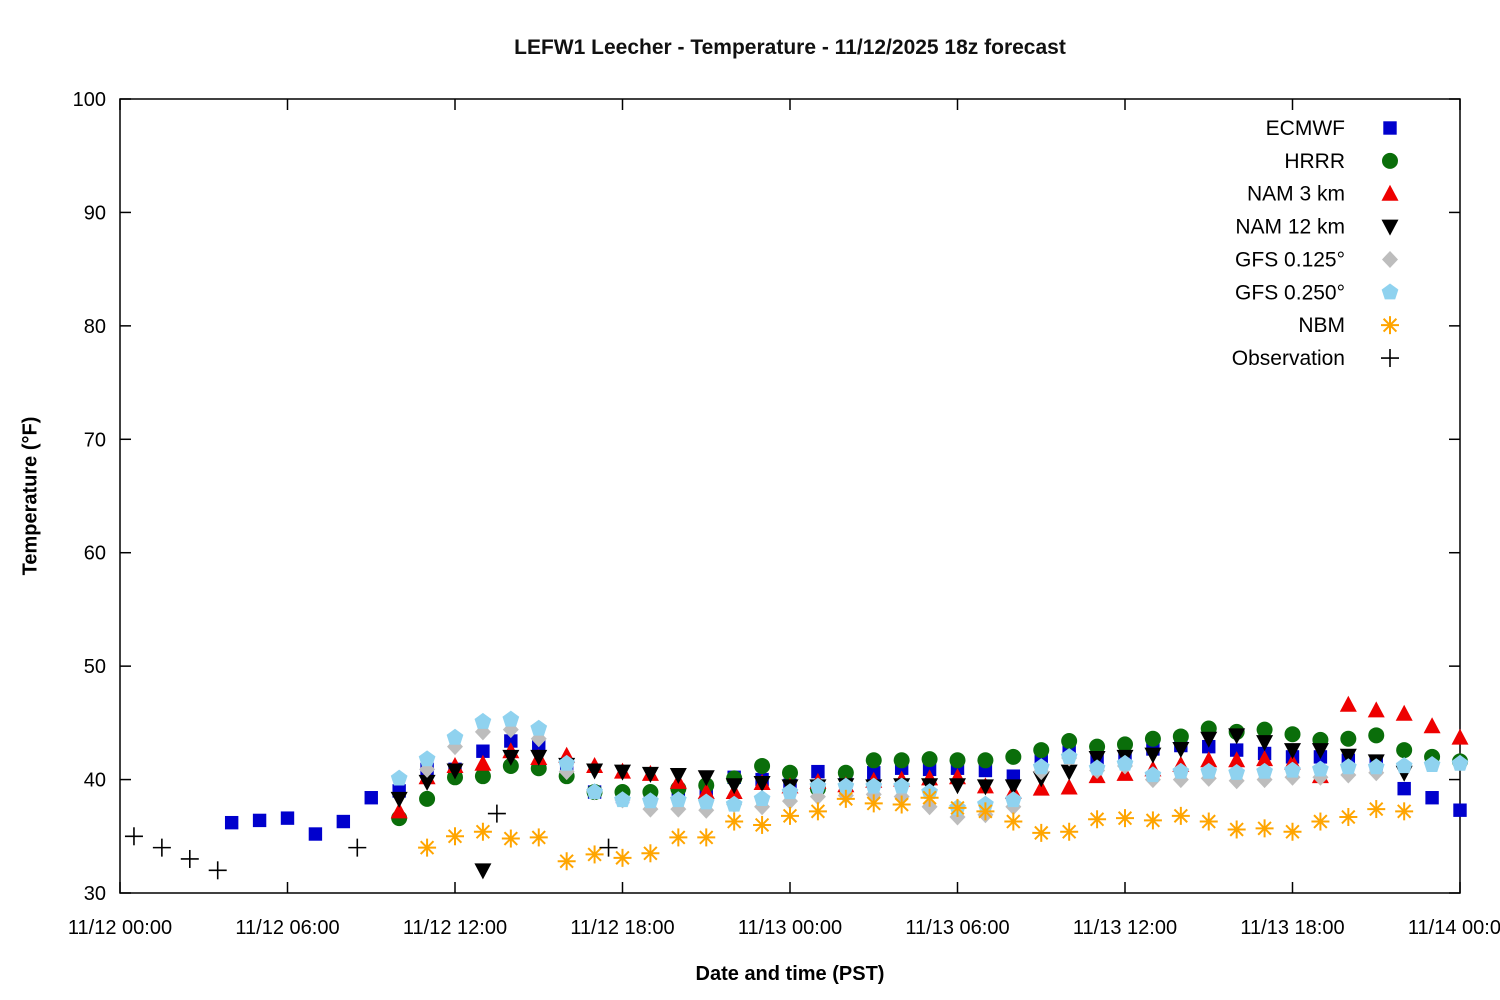  I want to click on legend-item-nam-3km: NAM 3 km, so click(1323, 194).